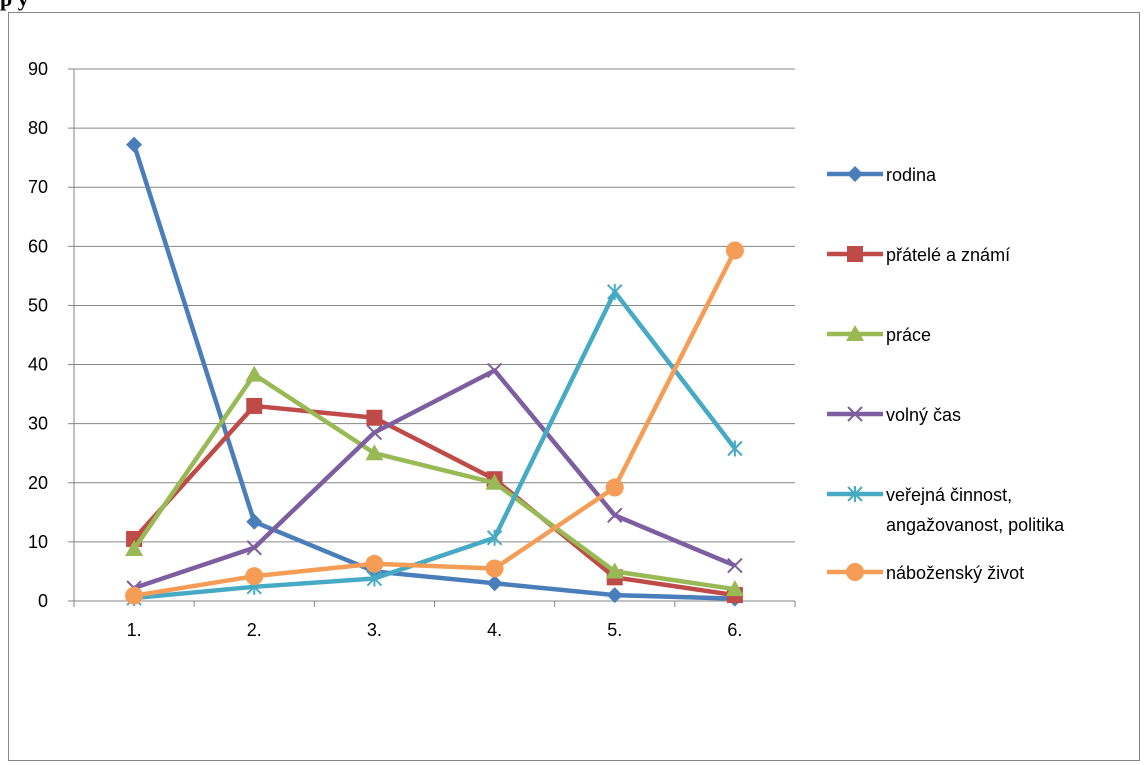 The image size is (1145, 765). I want to click on legend-item: přátelé a známí, so click(918, 255).